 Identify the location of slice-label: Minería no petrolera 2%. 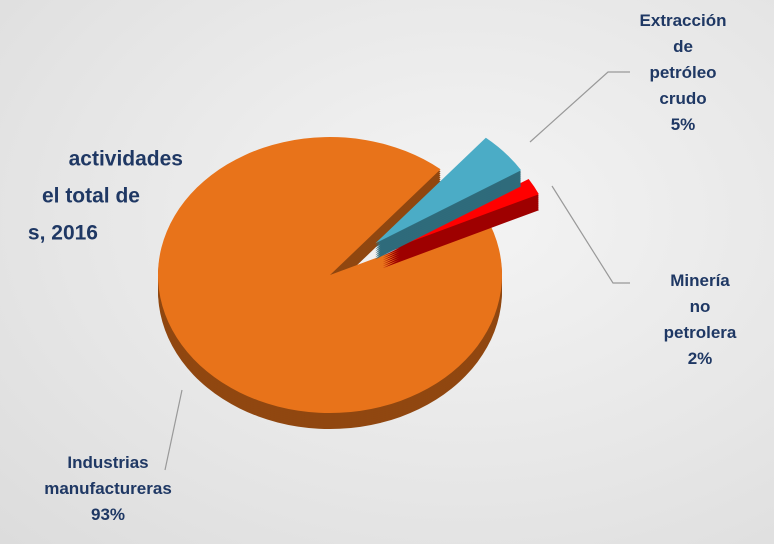
(700, 320).